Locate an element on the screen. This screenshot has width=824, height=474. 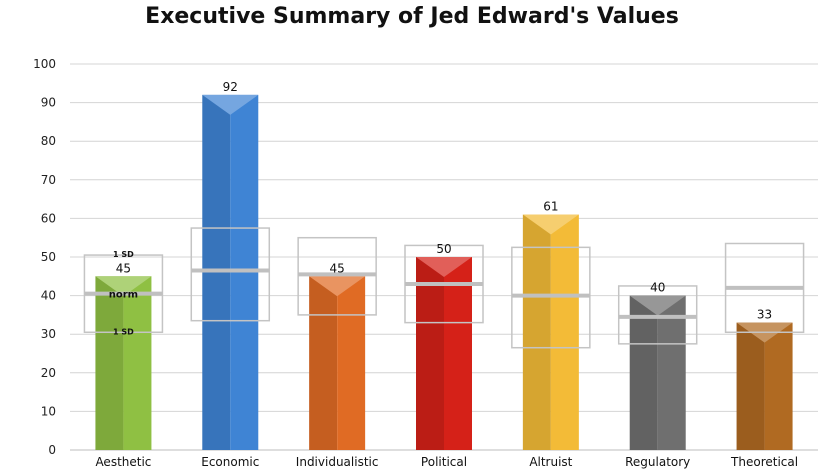
norm-band-economic is located at coordinates (230, 274).